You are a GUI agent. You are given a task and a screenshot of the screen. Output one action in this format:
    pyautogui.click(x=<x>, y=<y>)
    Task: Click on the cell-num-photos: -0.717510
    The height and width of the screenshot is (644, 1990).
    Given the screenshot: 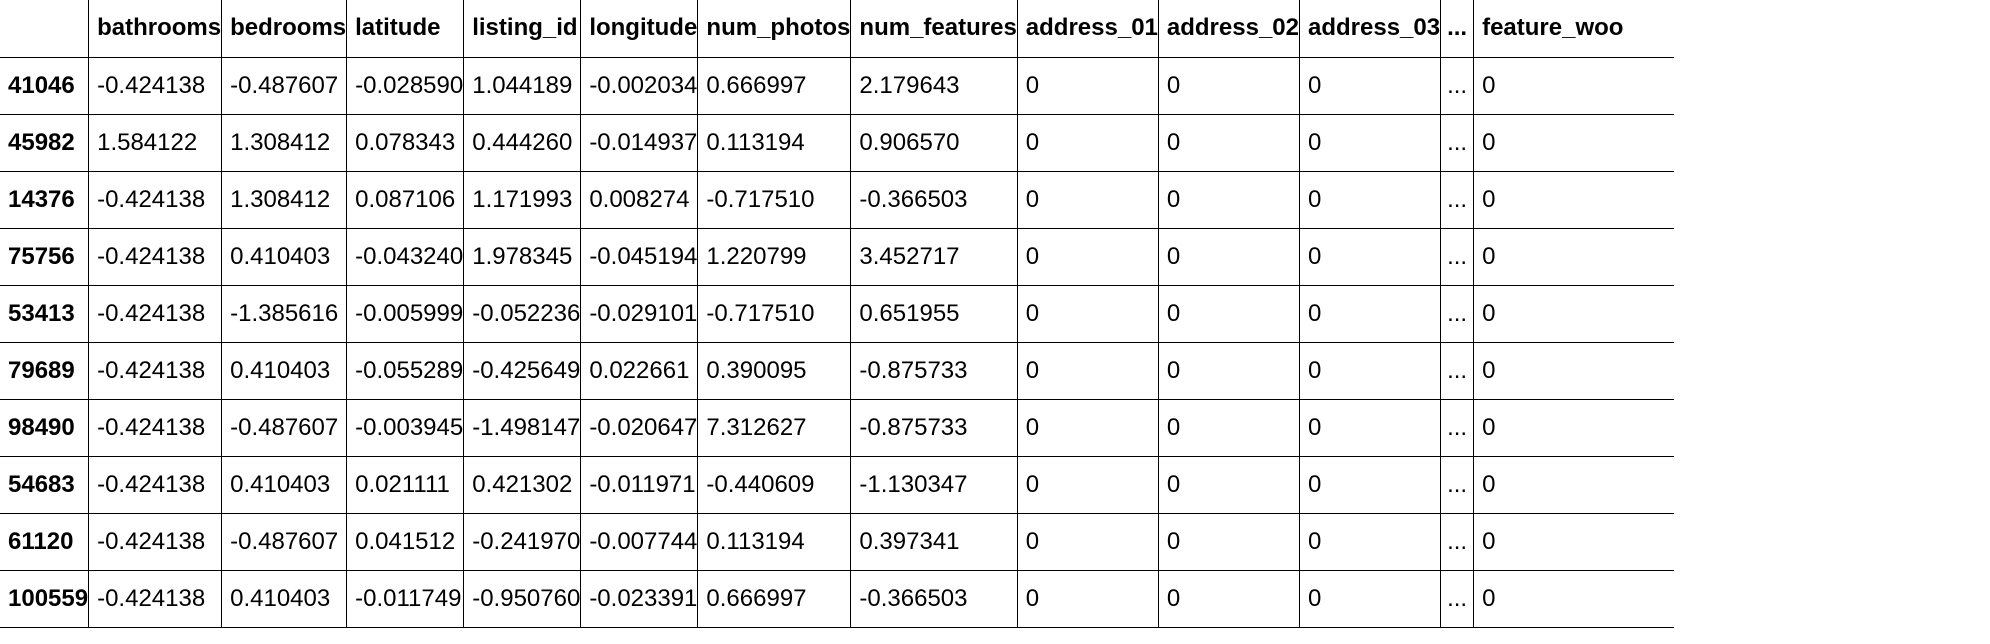 What is the action you would take?
    pyautogui.click(x=774, y=314)
    